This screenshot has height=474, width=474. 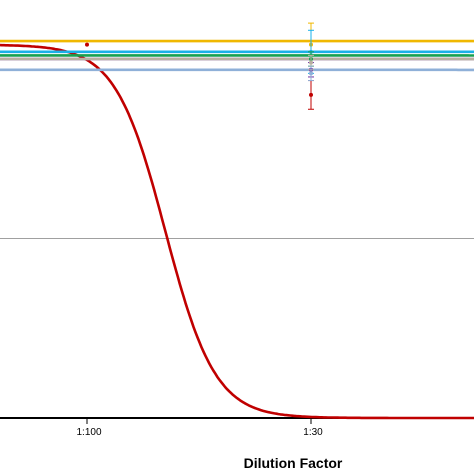 What do you see at coordinates (313, 432) in the screenshot?
I see `x-tick-label-1: 1:30` at bounding box center [313, 432].